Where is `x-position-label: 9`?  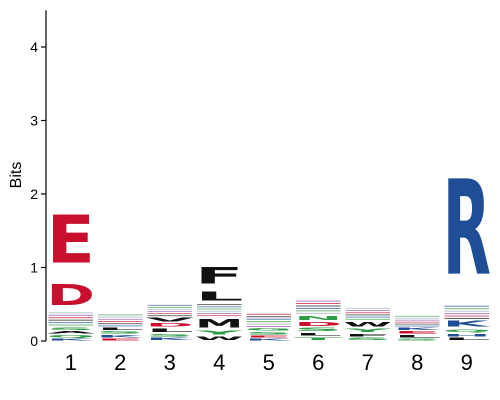 x-position-label: 9 is located at coordinates (467, 362).